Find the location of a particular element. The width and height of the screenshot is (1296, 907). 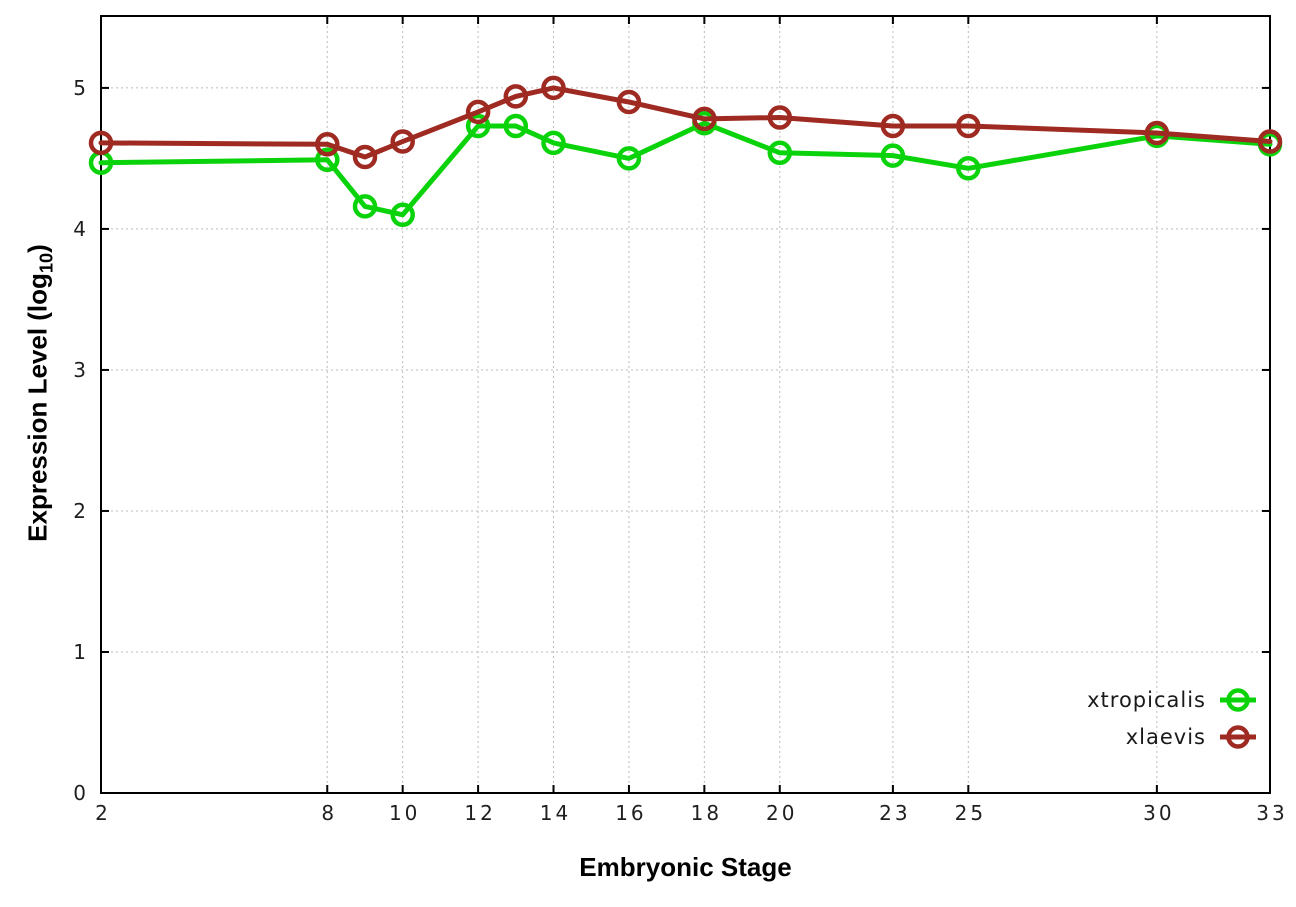

xtropicalis-legend-marker-icon is located at coordinates (1238, 699).